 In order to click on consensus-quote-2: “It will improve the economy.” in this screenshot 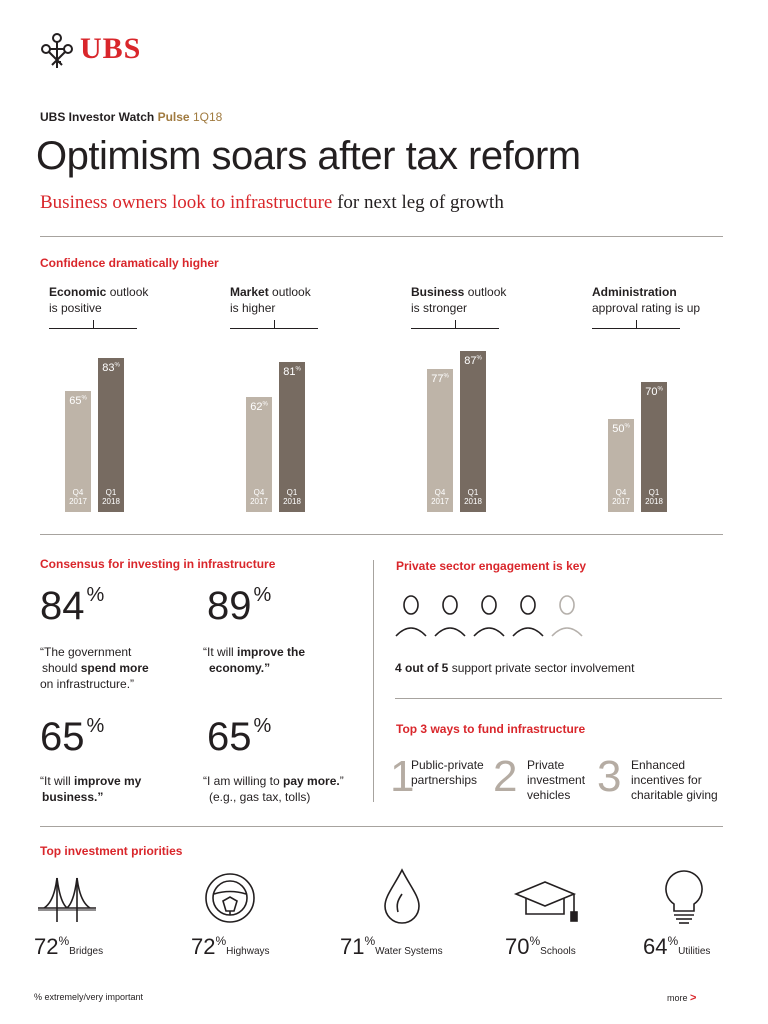, I will do `click(254, 660)`.